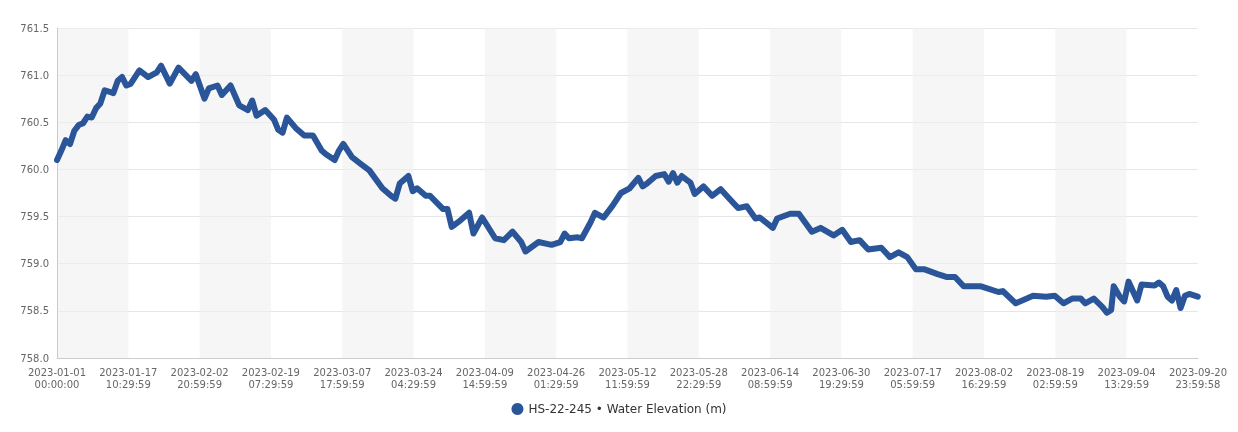  What do you see at coordinates (34, 122) in the screenshot?
I see `y-tick-label: 760.5` at bounding box center [34, 122].